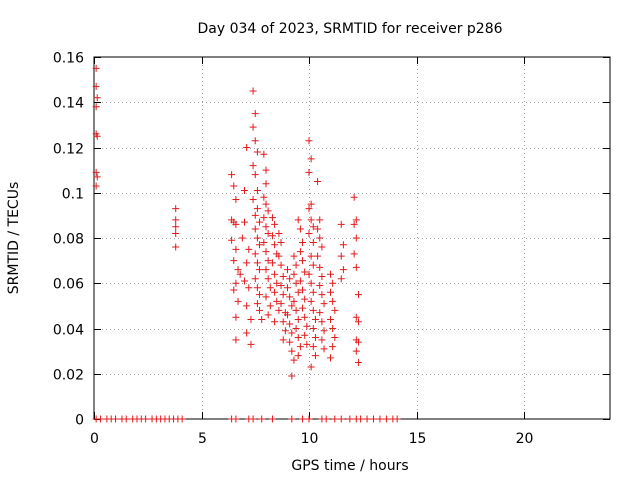  Describe the element at coordinates (310, 439) in the screenshot. I see `x-tick-label: 10` at that location.